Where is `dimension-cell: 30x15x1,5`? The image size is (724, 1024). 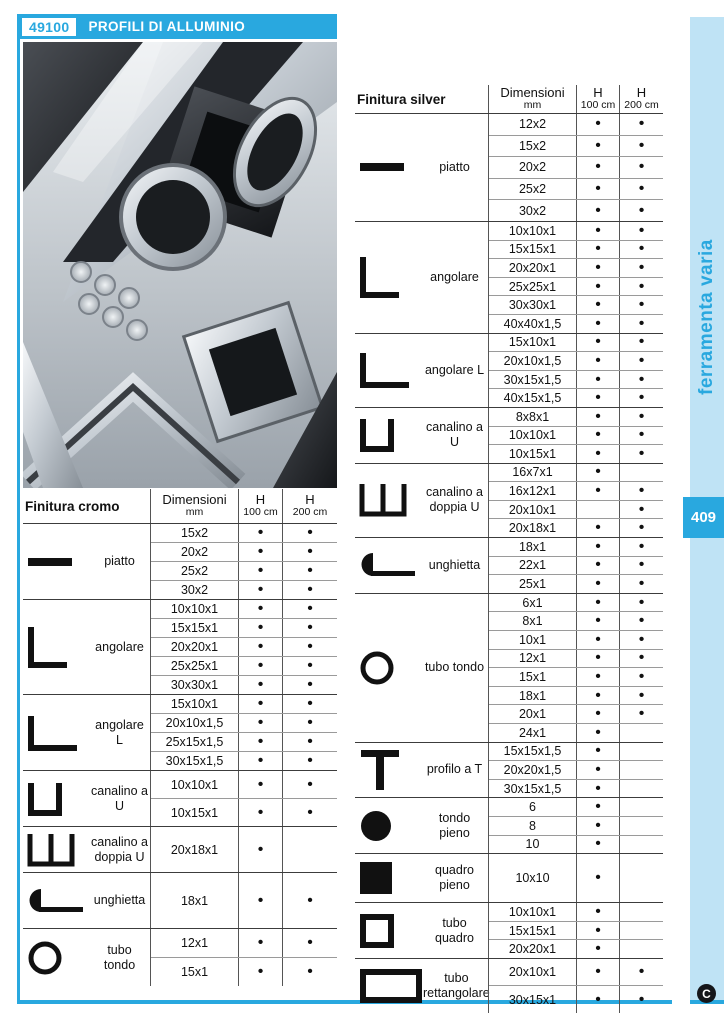
dimension-cell: 30x15x1,5 is located at coordinates (532, 788).